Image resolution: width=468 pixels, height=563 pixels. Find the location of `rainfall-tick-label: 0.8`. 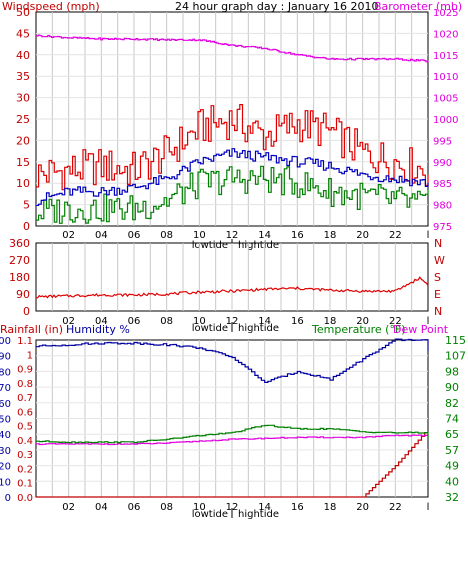

rainfall-tick-label: 0.8 is located at coordinates (25, 384).